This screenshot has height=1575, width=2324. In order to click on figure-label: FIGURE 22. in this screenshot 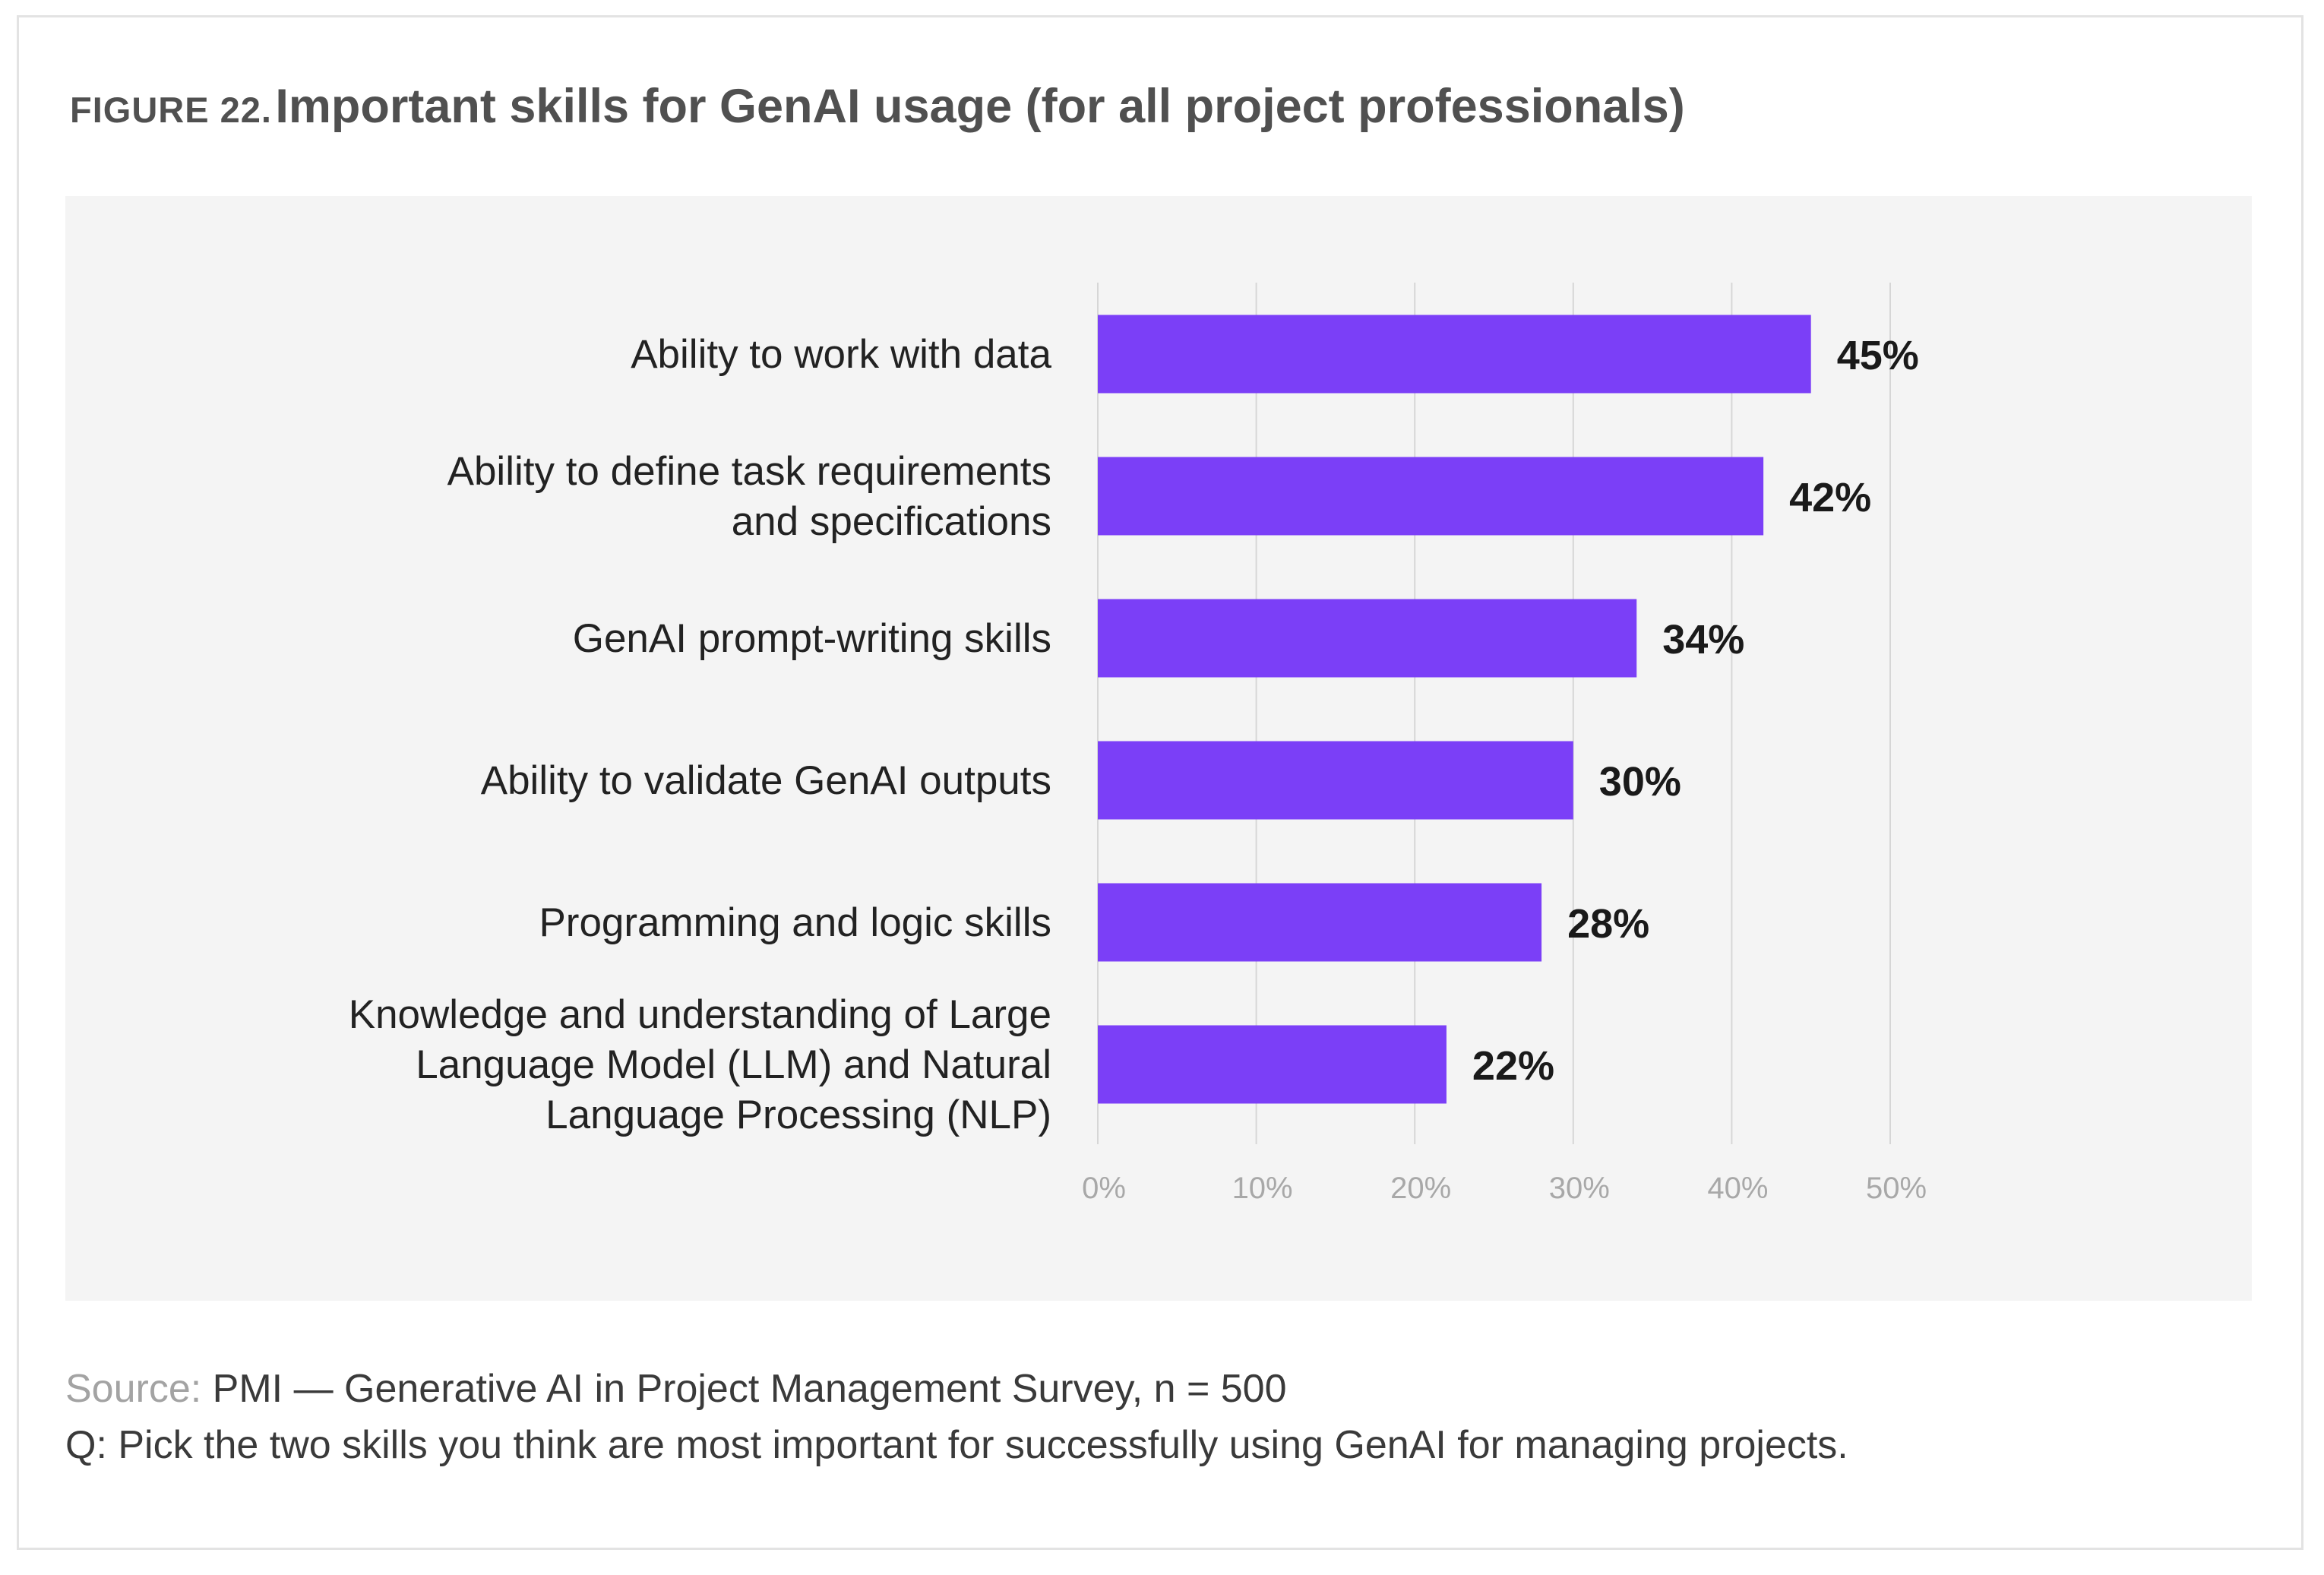, I will do `click(171, 110)`.